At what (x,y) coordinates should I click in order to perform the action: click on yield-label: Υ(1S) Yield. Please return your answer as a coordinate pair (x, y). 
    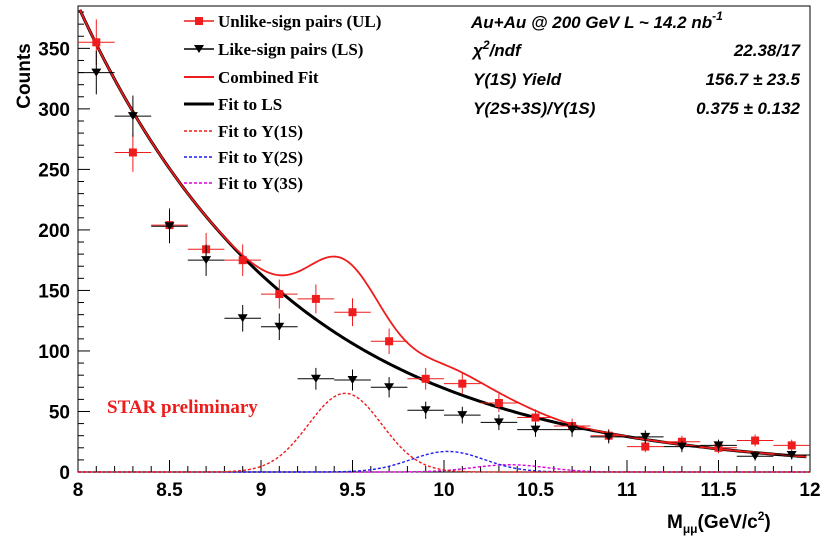
    Looking at the image, I should click on (517, 79).